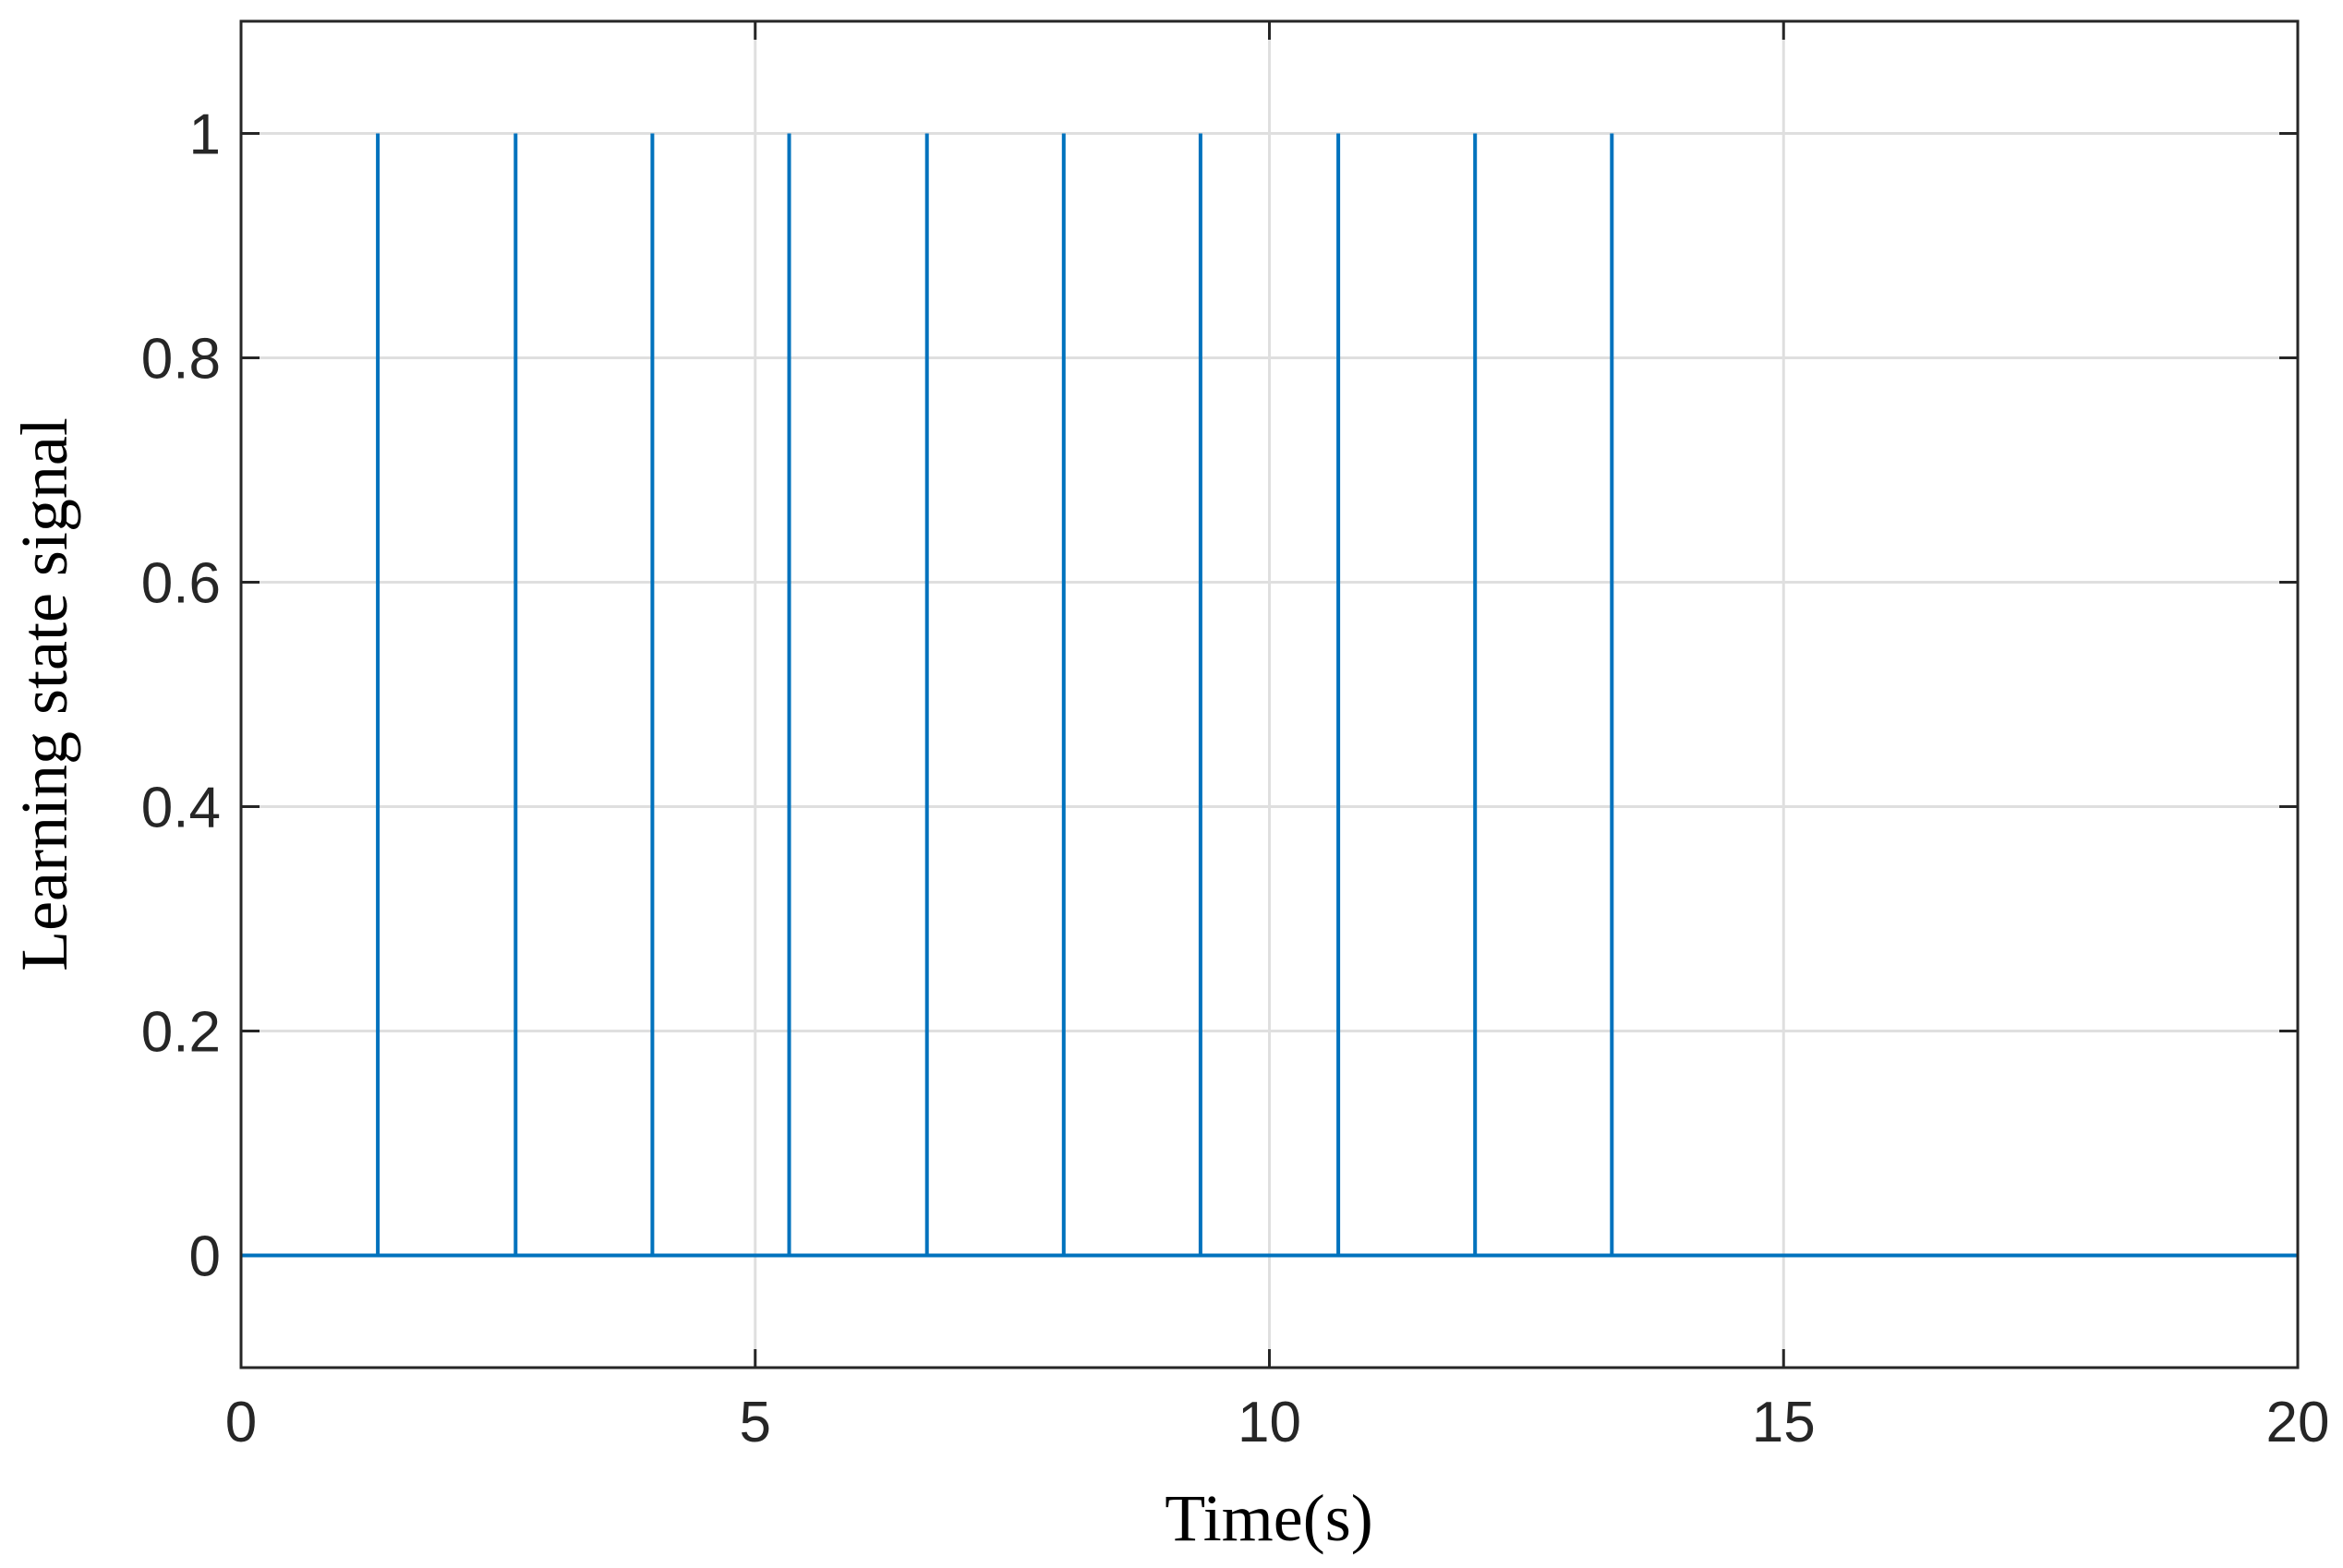  What do you see at coordinates (1784, 1423) in the screenshot?
I see `x-tick-label: 15` at bounding box center [1784, 1423].